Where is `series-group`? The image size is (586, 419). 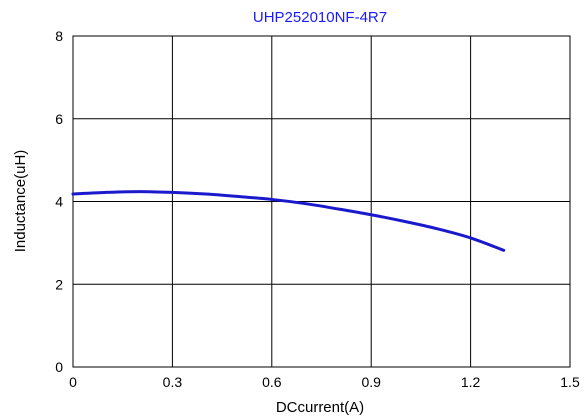
series-group is located at coordinates (288, 221).